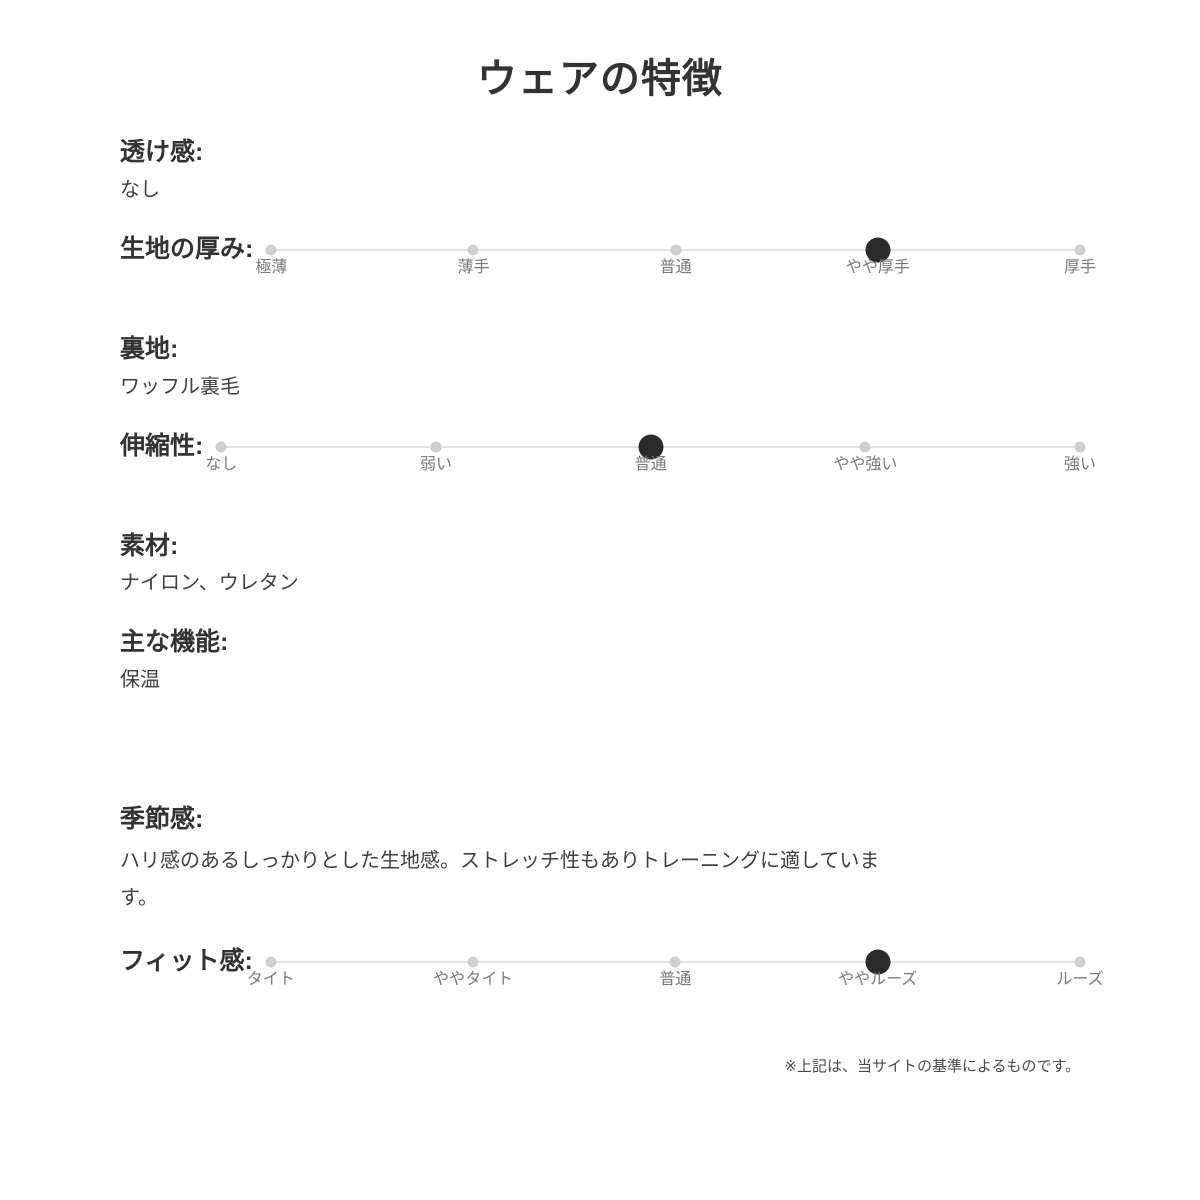 The image size is (1200, 1200). Describe the element at coordinates (162, 819) in the screenshot. I see `feature-label: 季節感:` at that location.